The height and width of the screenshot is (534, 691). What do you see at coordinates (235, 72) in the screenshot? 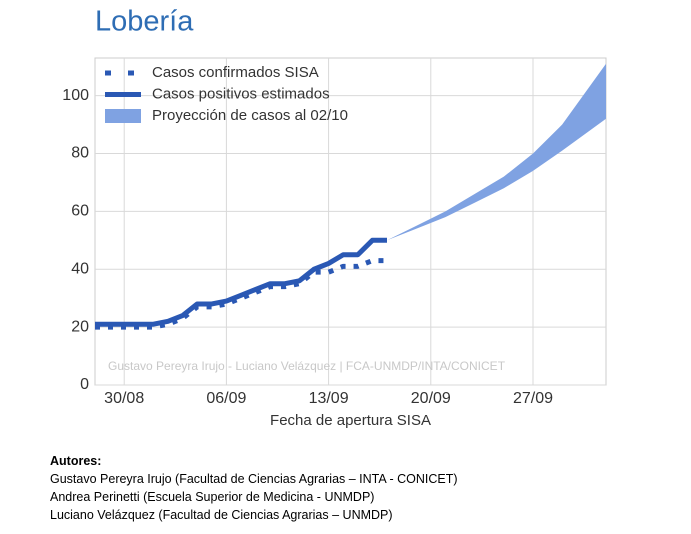
I see `legend-label: Casos confirmados SISA` at bounding box center [235, 72].